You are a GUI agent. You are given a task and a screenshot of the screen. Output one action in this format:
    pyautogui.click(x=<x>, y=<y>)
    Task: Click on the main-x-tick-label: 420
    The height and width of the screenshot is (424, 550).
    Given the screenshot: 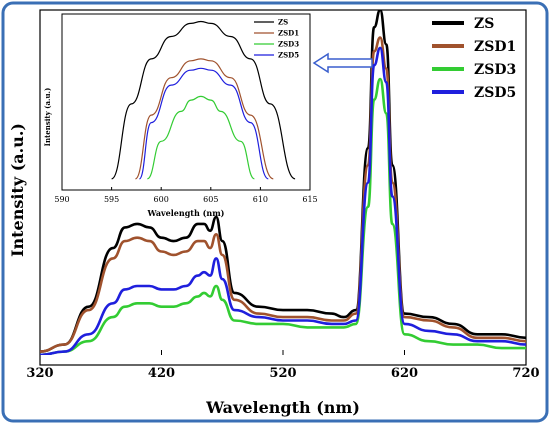 What is the action you would take?
    pyautogui.click(x=161, y=373)
    